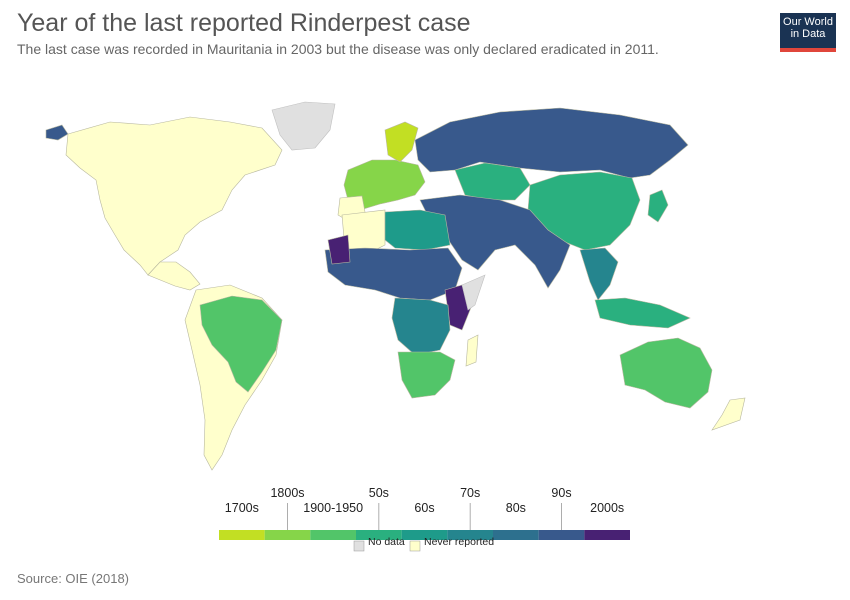 The height and width of the screenshot is (600, 850). I want to click on legend-never-reported: Never reported, so click(451, 544).